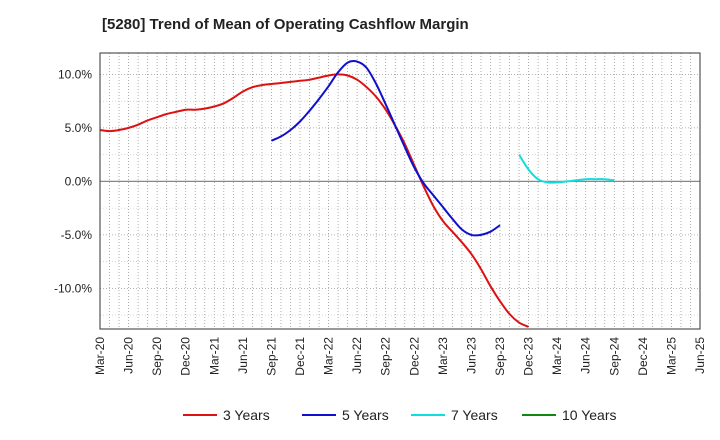 The height and width of the screenshot is (440, 720). What do you see at coordinates (474, 415) in the screenshot?
I see `legend-label: 7 Years` at bounding box center [474, 415].